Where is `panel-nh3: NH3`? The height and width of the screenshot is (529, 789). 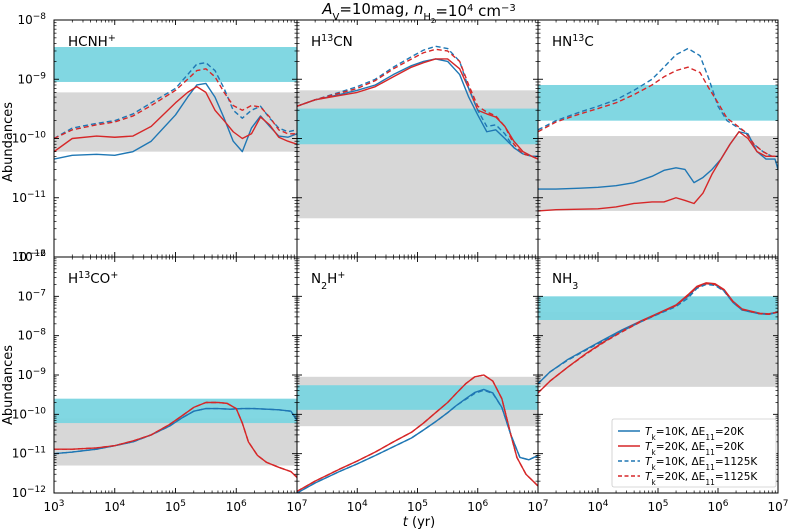
panel-nh3: NH3 is located at coordinates (658, 375).